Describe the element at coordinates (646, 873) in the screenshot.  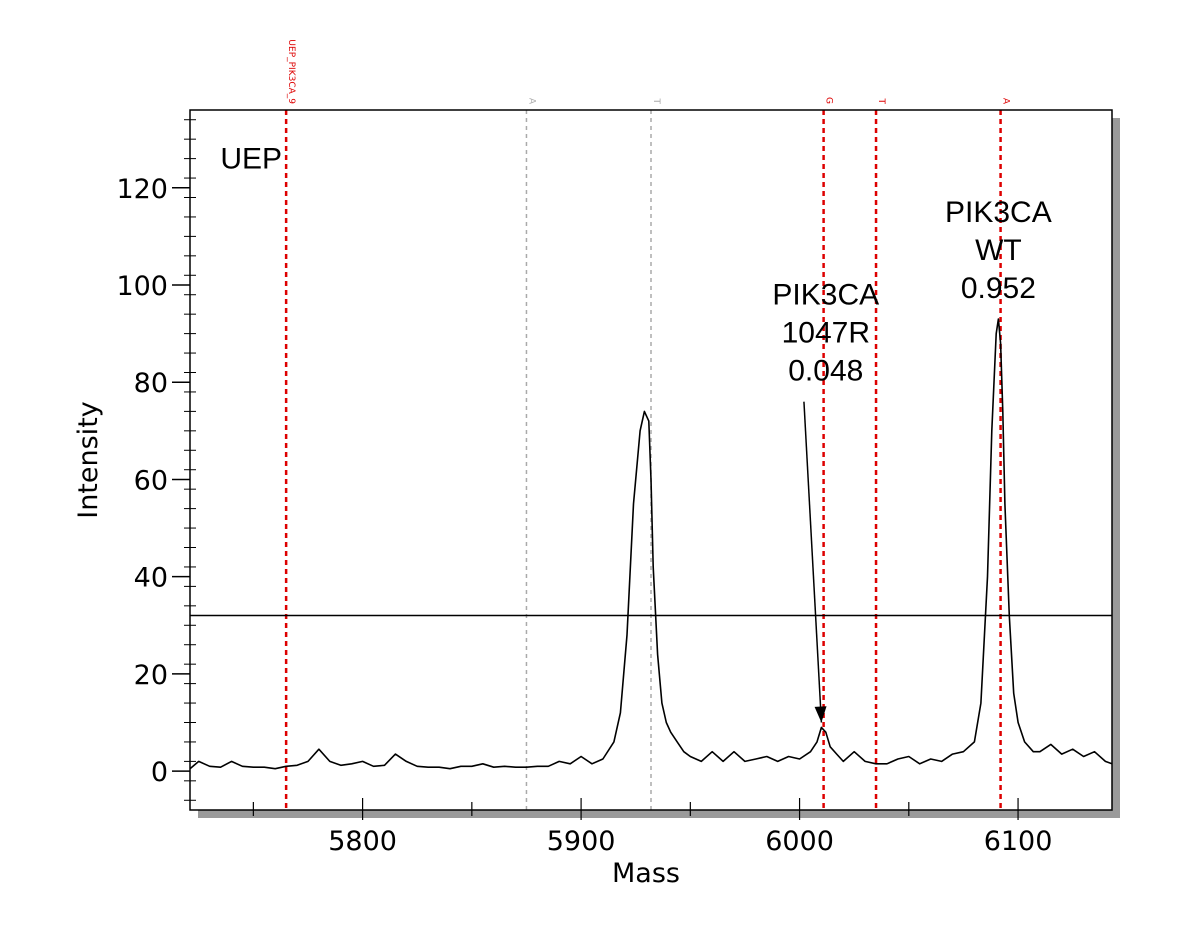
I see `x-axis-label: Mass` at that location.